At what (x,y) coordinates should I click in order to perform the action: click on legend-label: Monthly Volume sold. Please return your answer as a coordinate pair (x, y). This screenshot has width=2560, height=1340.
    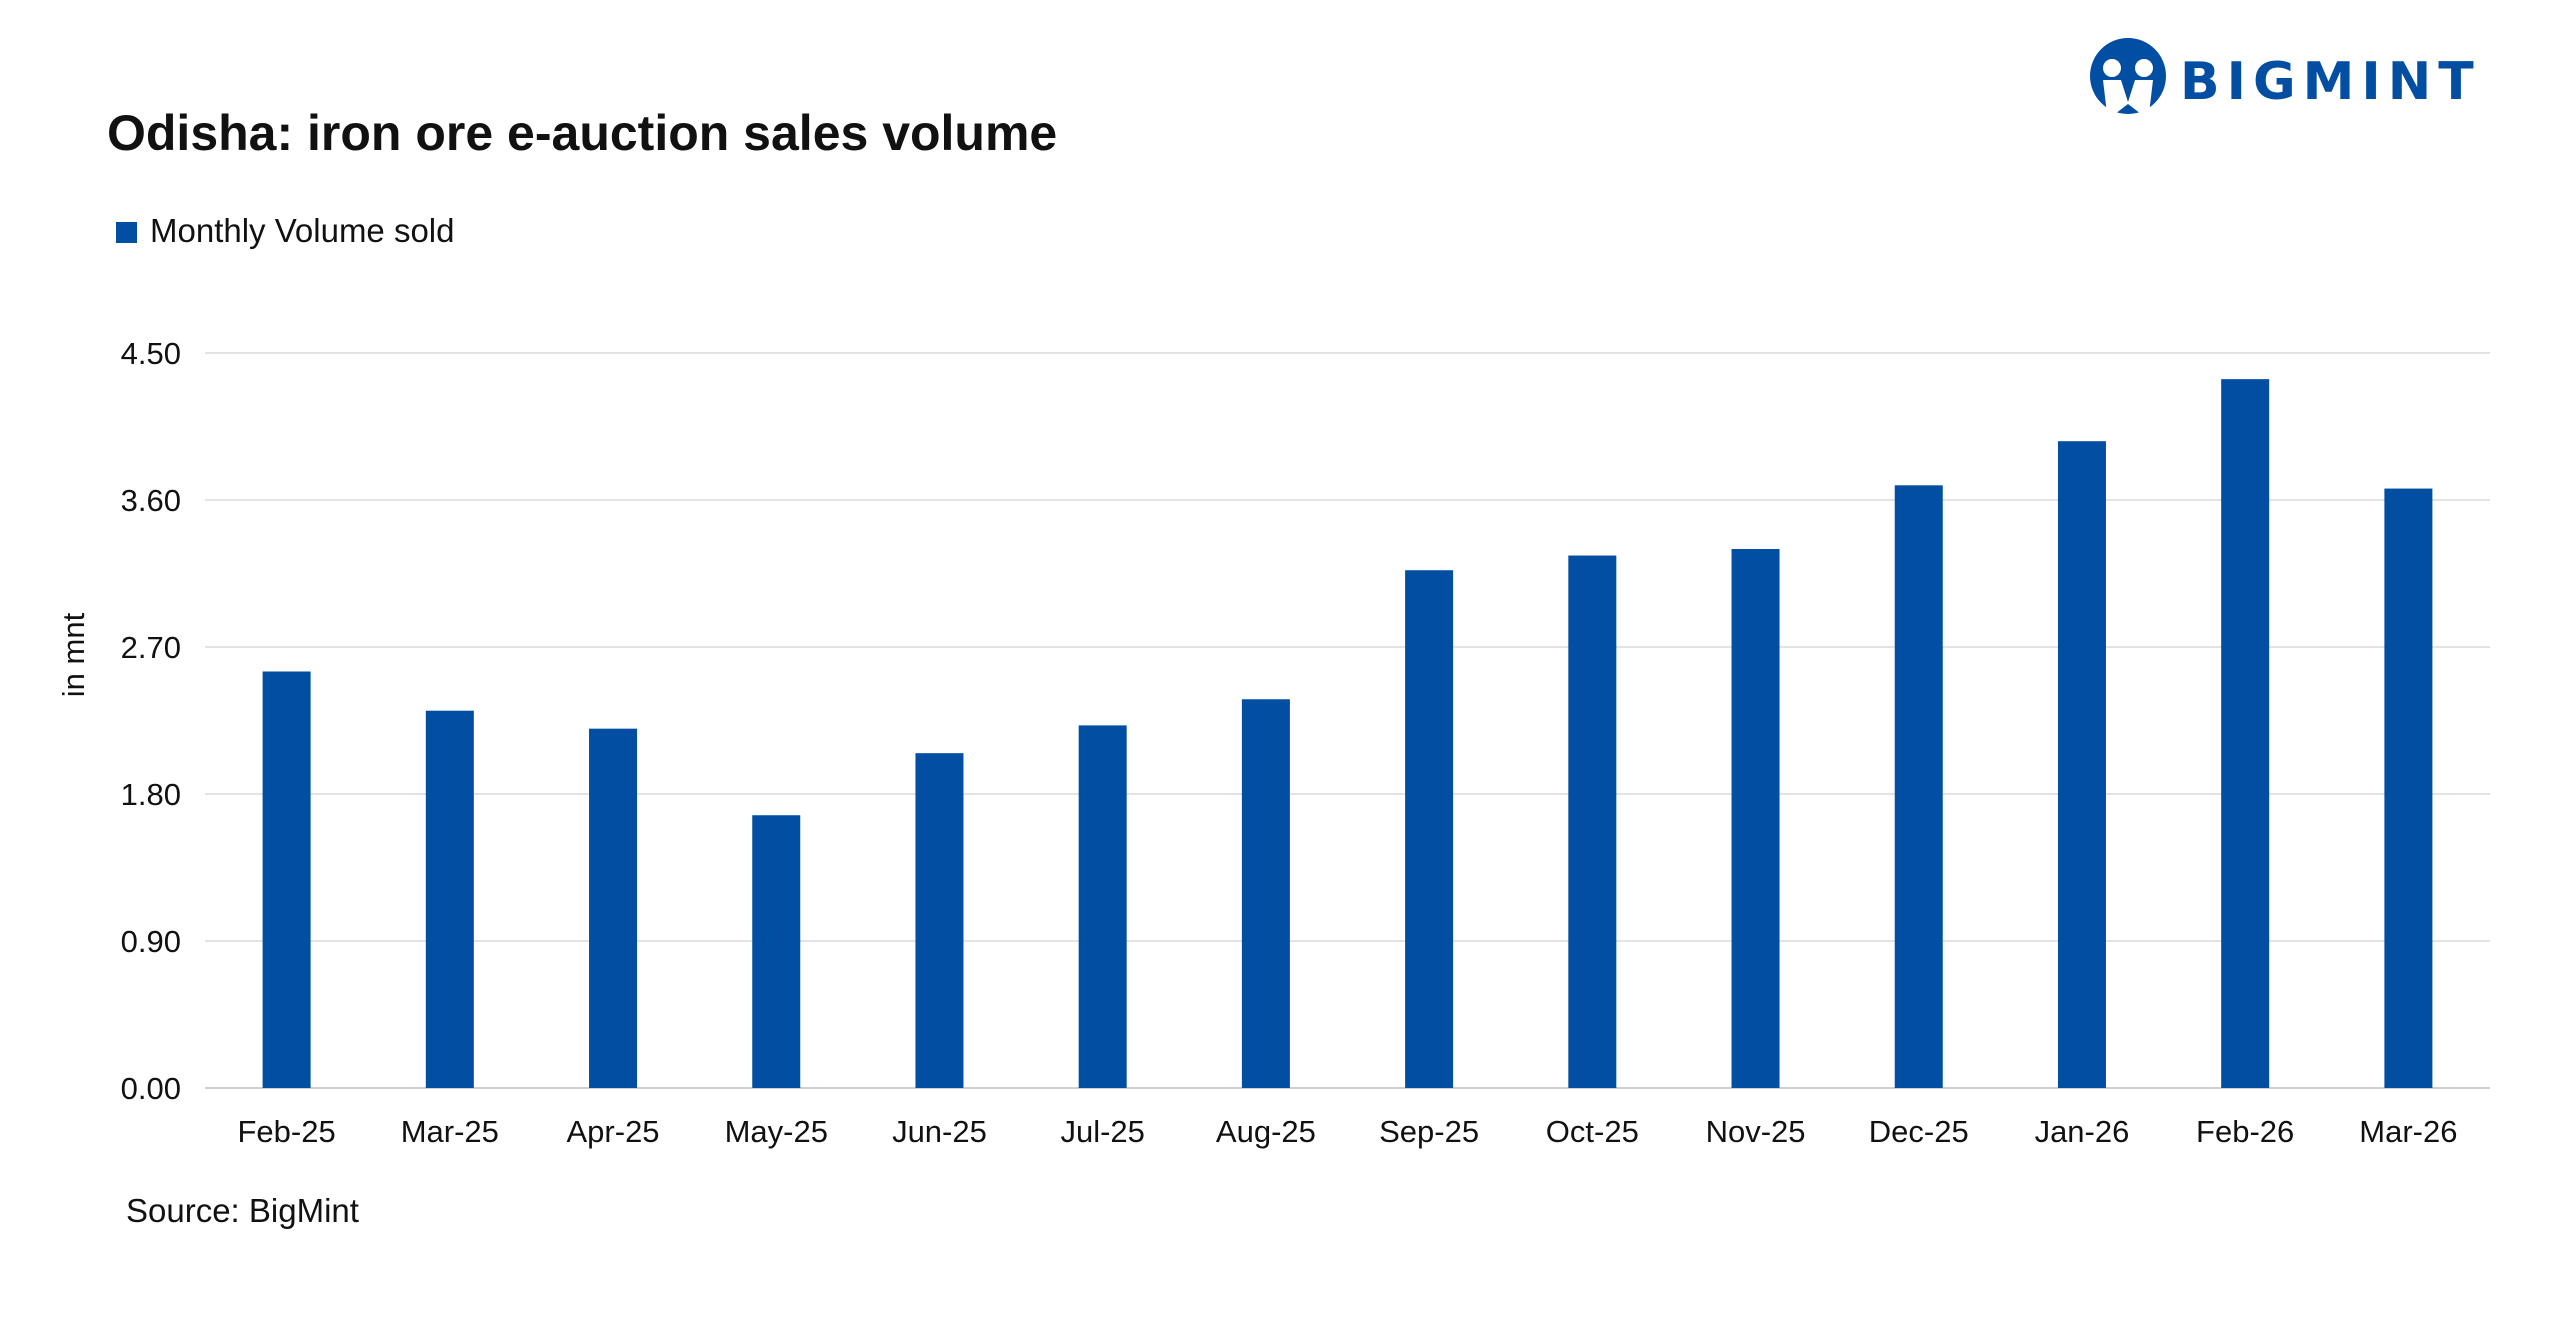
    Looking at the image, I should click on (302, 230).